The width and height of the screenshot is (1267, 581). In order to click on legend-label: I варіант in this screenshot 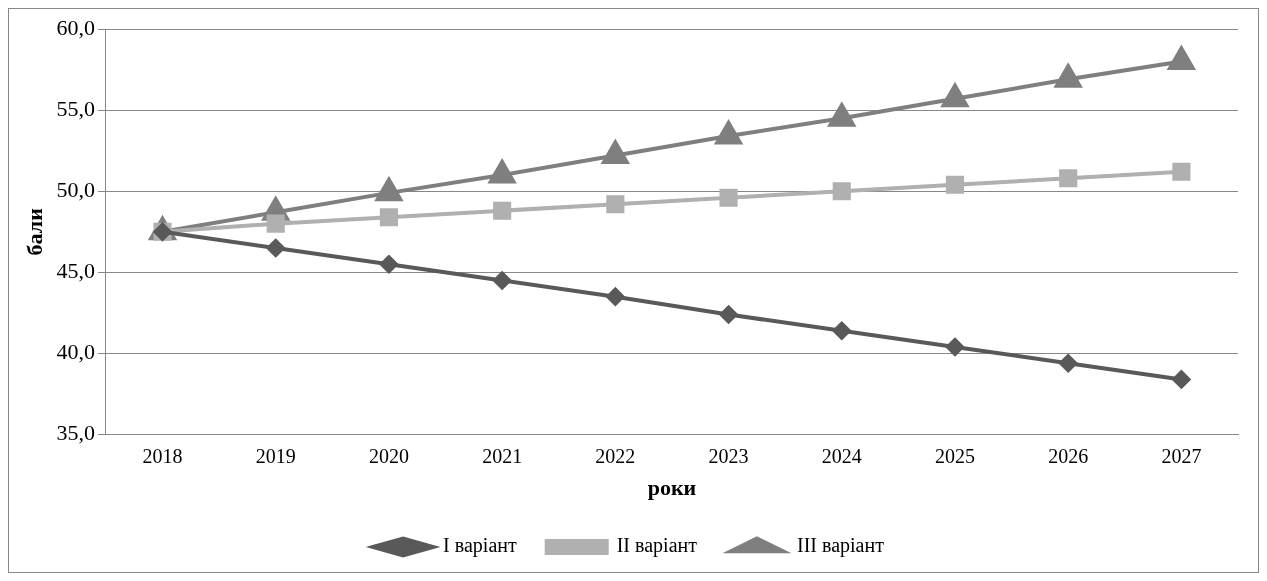, I will do `click(480, 546)`.